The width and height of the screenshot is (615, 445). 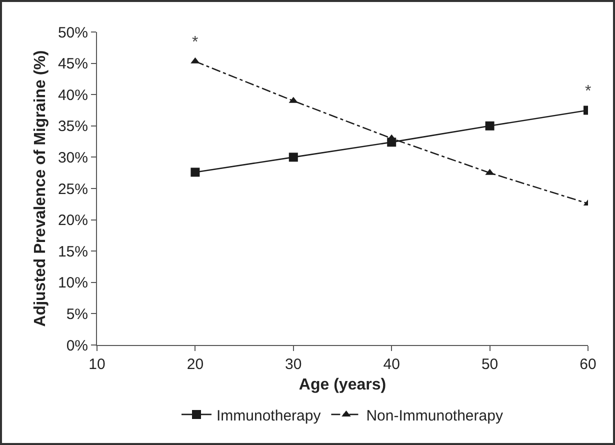 What do you see at coordinates (40, 188) in the screenshot?
I see `y-axis-title: Adjusted Prevalence of Migraine (%)` at bounding box center [40, 188].